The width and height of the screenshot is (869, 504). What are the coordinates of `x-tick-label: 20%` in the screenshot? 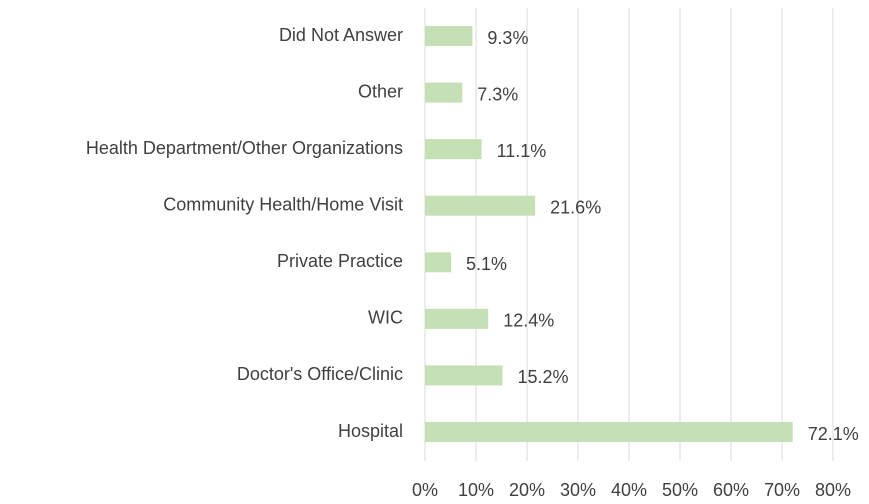 It's located at (527, 490).